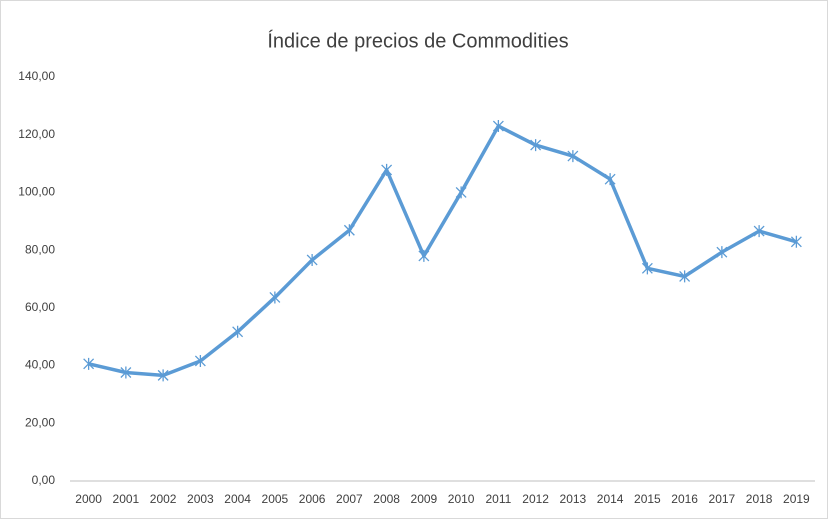 The image size is (828, 519). I want to click on x-tick-label: 2004, so click(237, 499).